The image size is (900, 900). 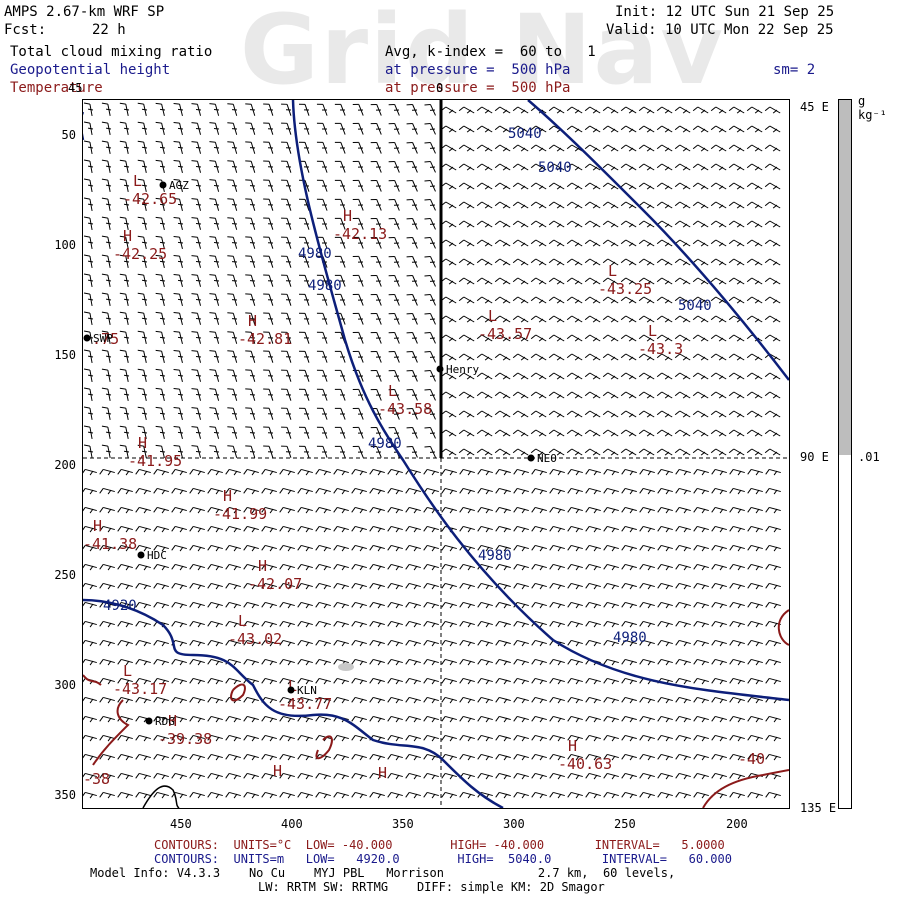 What do you see at coordinates (111, 732) in the screenshot?
I see `temp-contour-b` at bounding box center [111, 732].